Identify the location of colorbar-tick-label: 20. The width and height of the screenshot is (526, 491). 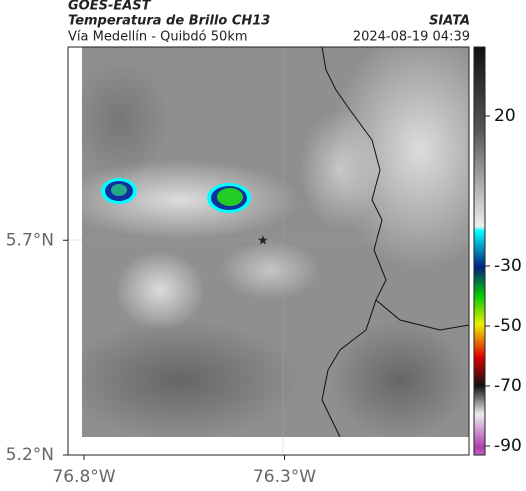
(505, 116).